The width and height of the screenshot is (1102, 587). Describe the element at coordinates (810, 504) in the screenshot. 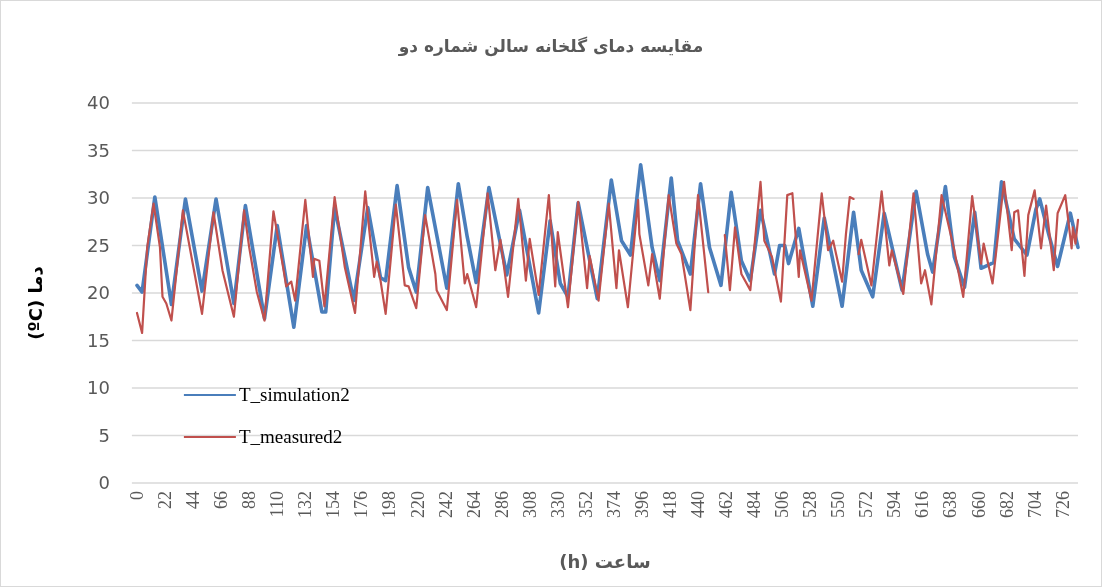

I see `x-tick-label: 528` at that location.